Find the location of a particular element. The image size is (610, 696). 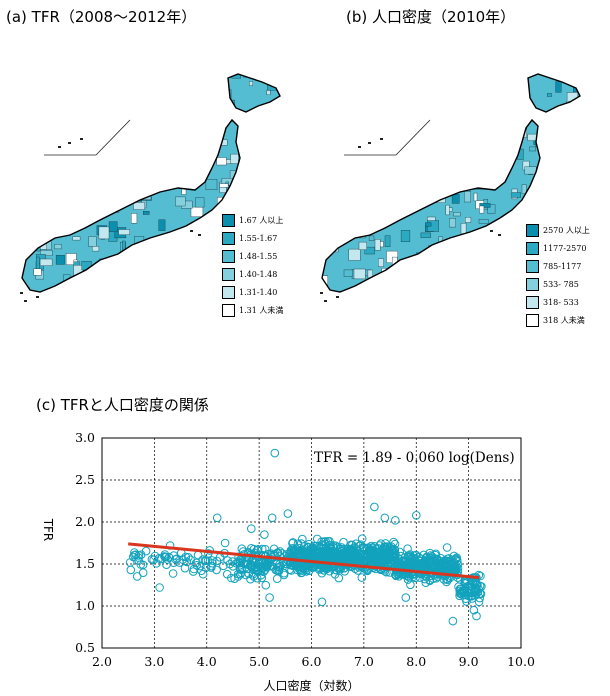

legend-b-item: 1177-2570 is located at coordinates (558, 248).